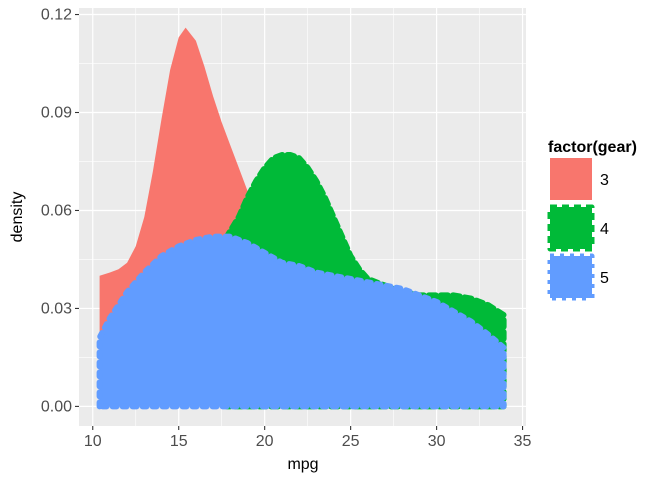  I want to click on x-axis-title: mpg, so click(302, 464).